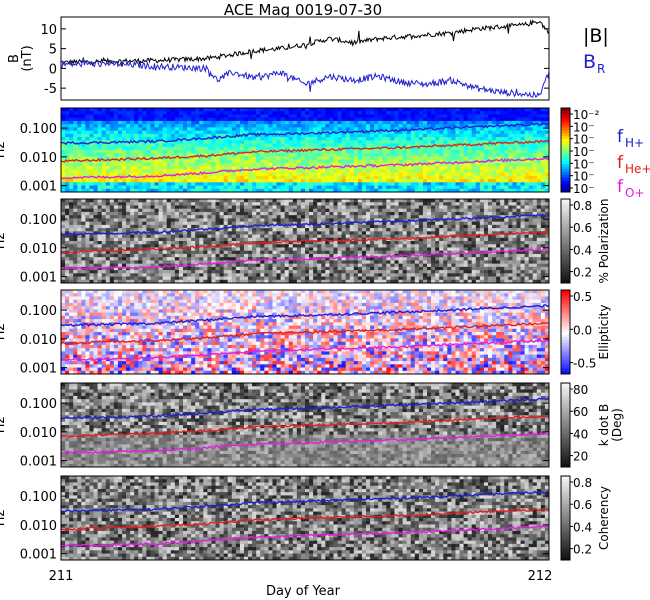  I want to click on b-y-axis-label: B(nT), so click(21, 58).